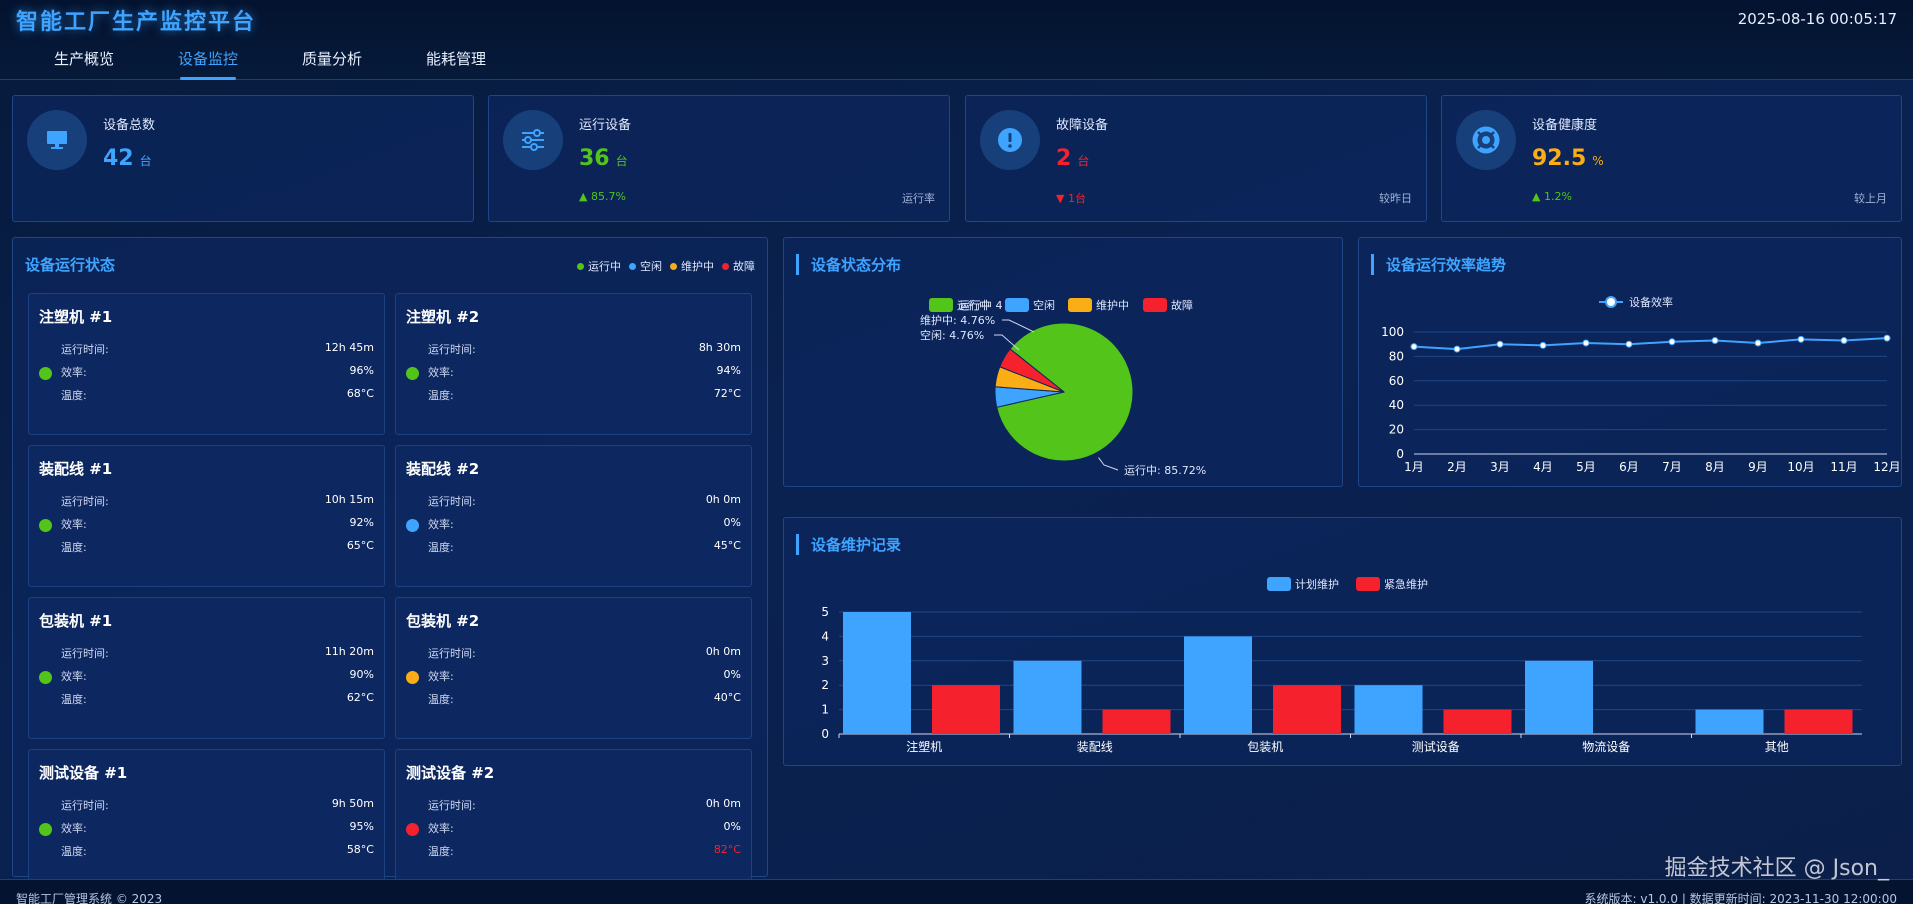  What do you see at coordinates (1341, 665) in the screenshot?
I see `bar-chart: 计划维护 紧急维护 0 1 2 3 4 5 注塑机 装配线 包装机 测试设备 物流设备 其他` at bounding box center [1341, 665].